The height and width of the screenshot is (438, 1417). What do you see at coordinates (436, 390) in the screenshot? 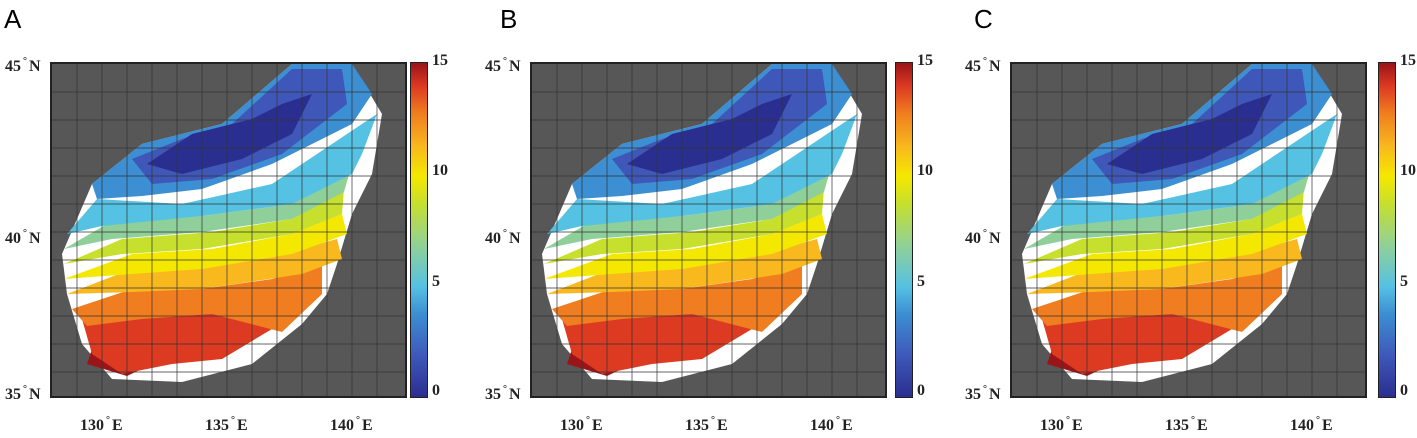
I see `colorbar-tick-label: 0` at bounding box center [436, 390].